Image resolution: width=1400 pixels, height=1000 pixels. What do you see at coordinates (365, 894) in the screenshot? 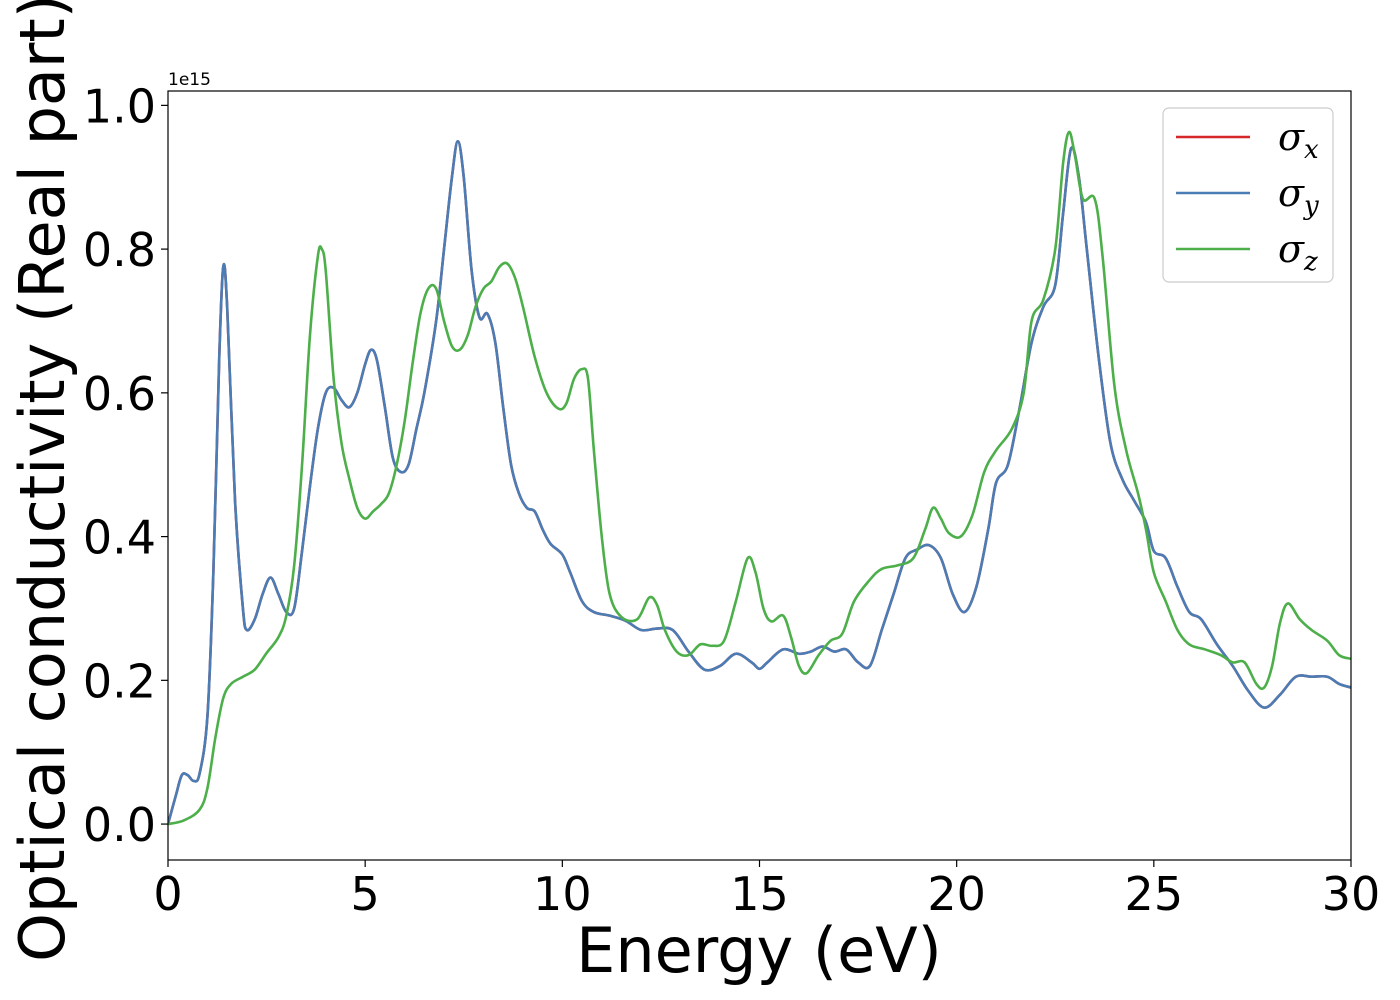
I see `x-tick-label: 5` at bounding box center [365, 894].